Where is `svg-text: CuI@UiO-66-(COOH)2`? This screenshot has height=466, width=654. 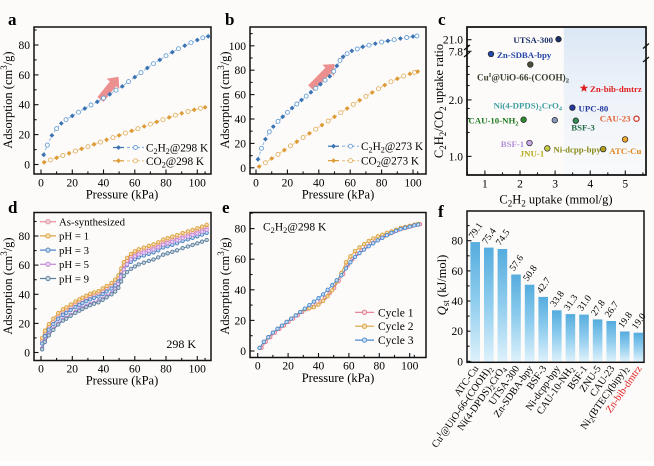
svg-text: CuI@UiO-66-(COOH)2 is located at coordinates (523, 78).